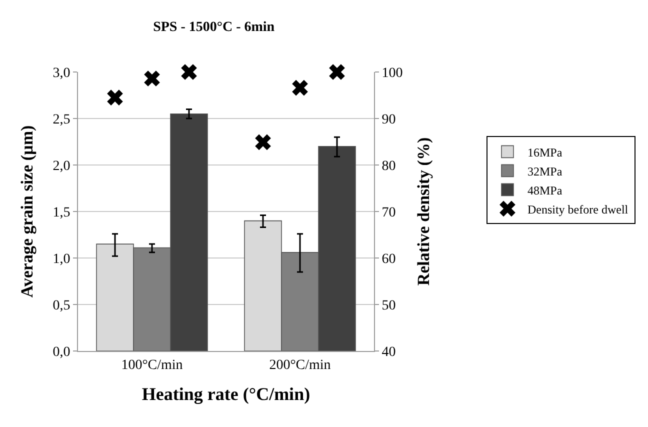 The image size is (648, 427). Describe the element at coordinates (61, 212) in the screenshot. I see `y-tick-label: 1,5` at that location.